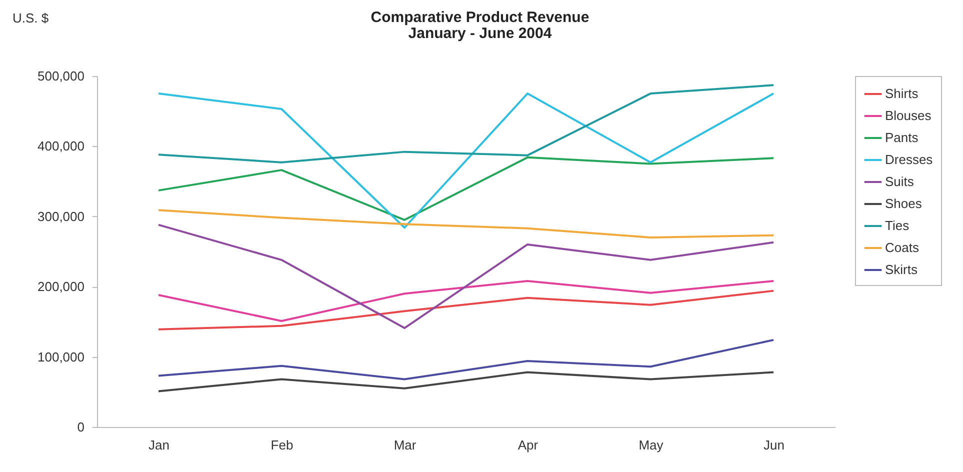  Describe the element at coordinates (80, 427) in the screenshot. I see `y-tick-label: 0` at that location.